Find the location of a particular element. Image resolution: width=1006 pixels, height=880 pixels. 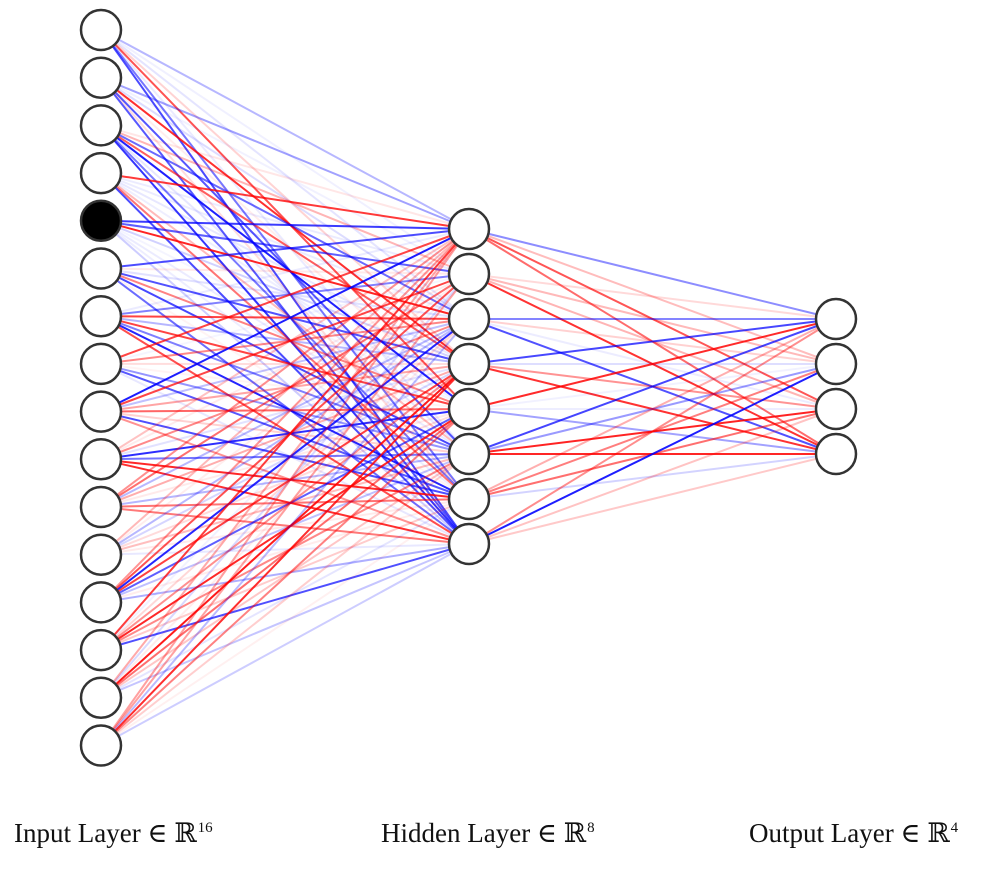

hidden-layer-symbol: ∈ ℝ is located at coordinates (561, 833).